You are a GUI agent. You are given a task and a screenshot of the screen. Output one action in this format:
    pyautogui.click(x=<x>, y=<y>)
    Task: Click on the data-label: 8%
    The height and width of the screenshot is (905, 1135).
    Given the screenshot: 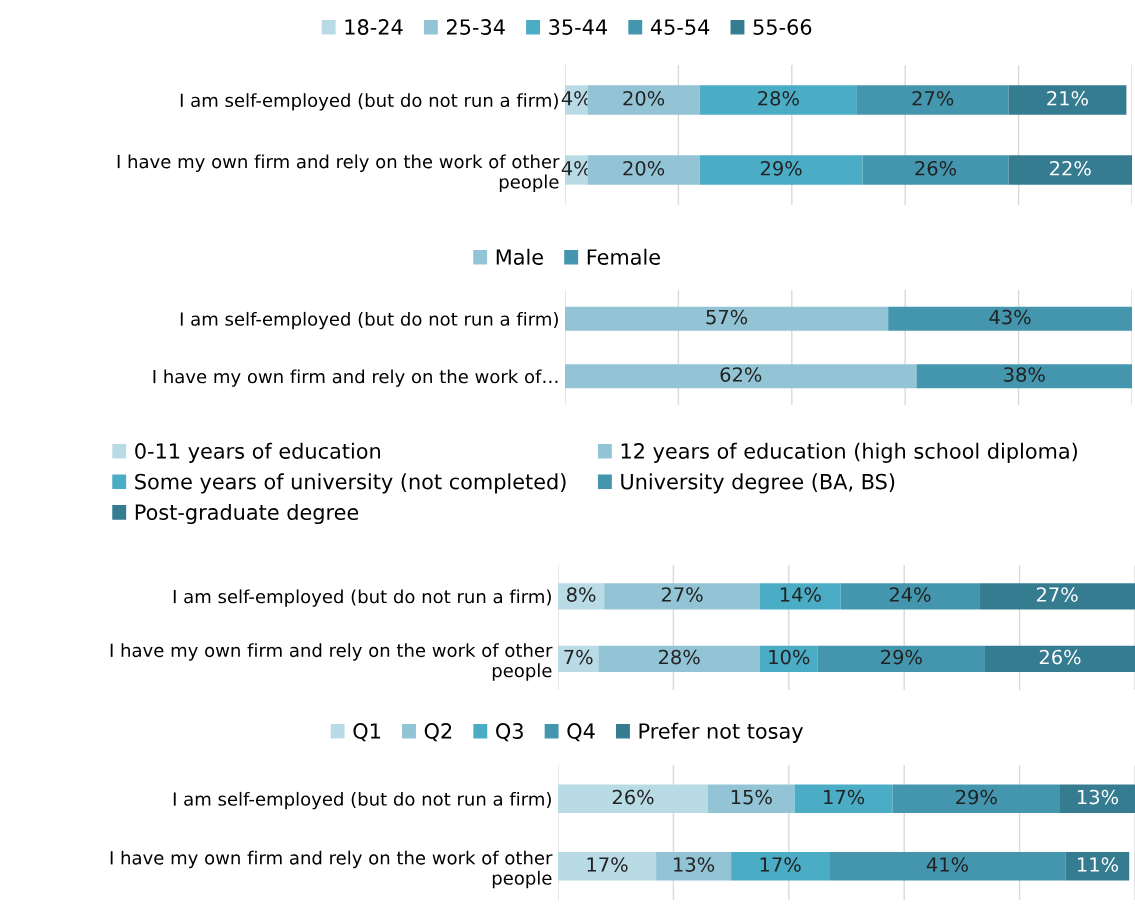 What is the action you would take?
    pyautogui.click(x=581, y=594)
    